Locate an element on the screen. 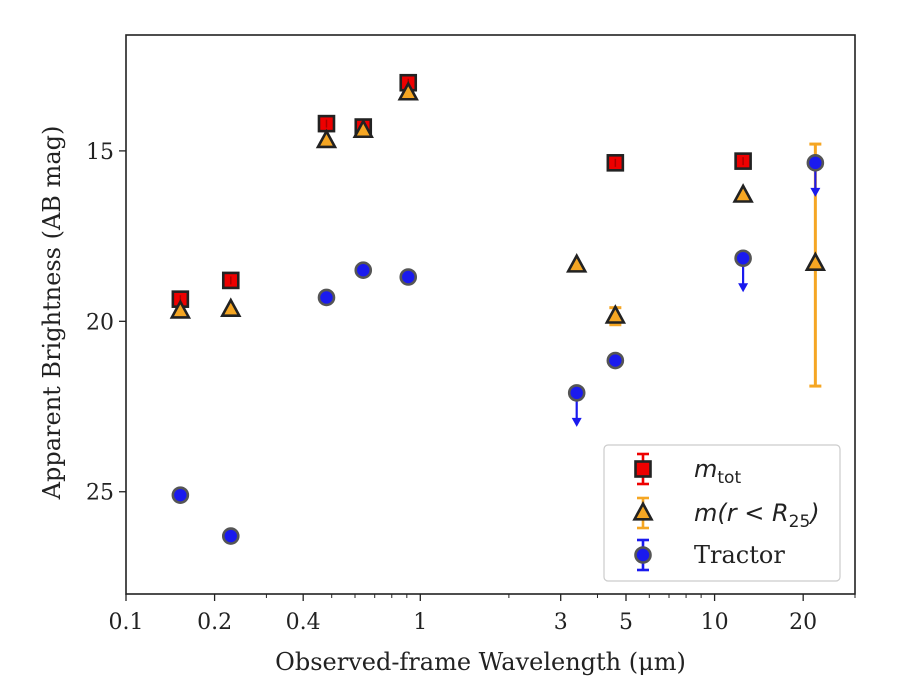 This screenshot has height=700, width=900. legend-box is located at coordinates (722, 513).